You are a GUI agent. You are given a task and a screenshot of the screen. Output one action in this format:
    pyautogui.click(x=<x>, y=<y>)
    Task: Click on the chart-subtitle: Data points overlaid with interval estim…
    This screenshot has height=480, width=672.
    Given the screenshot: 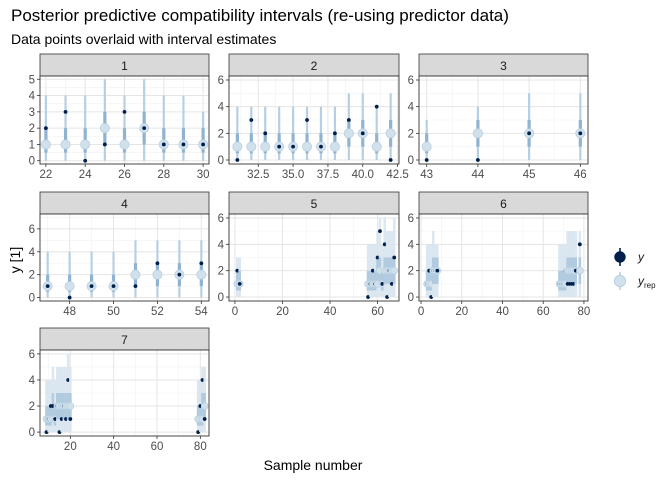 What is the action you would take?
    pyautogui.click(x=144, y=39)
    